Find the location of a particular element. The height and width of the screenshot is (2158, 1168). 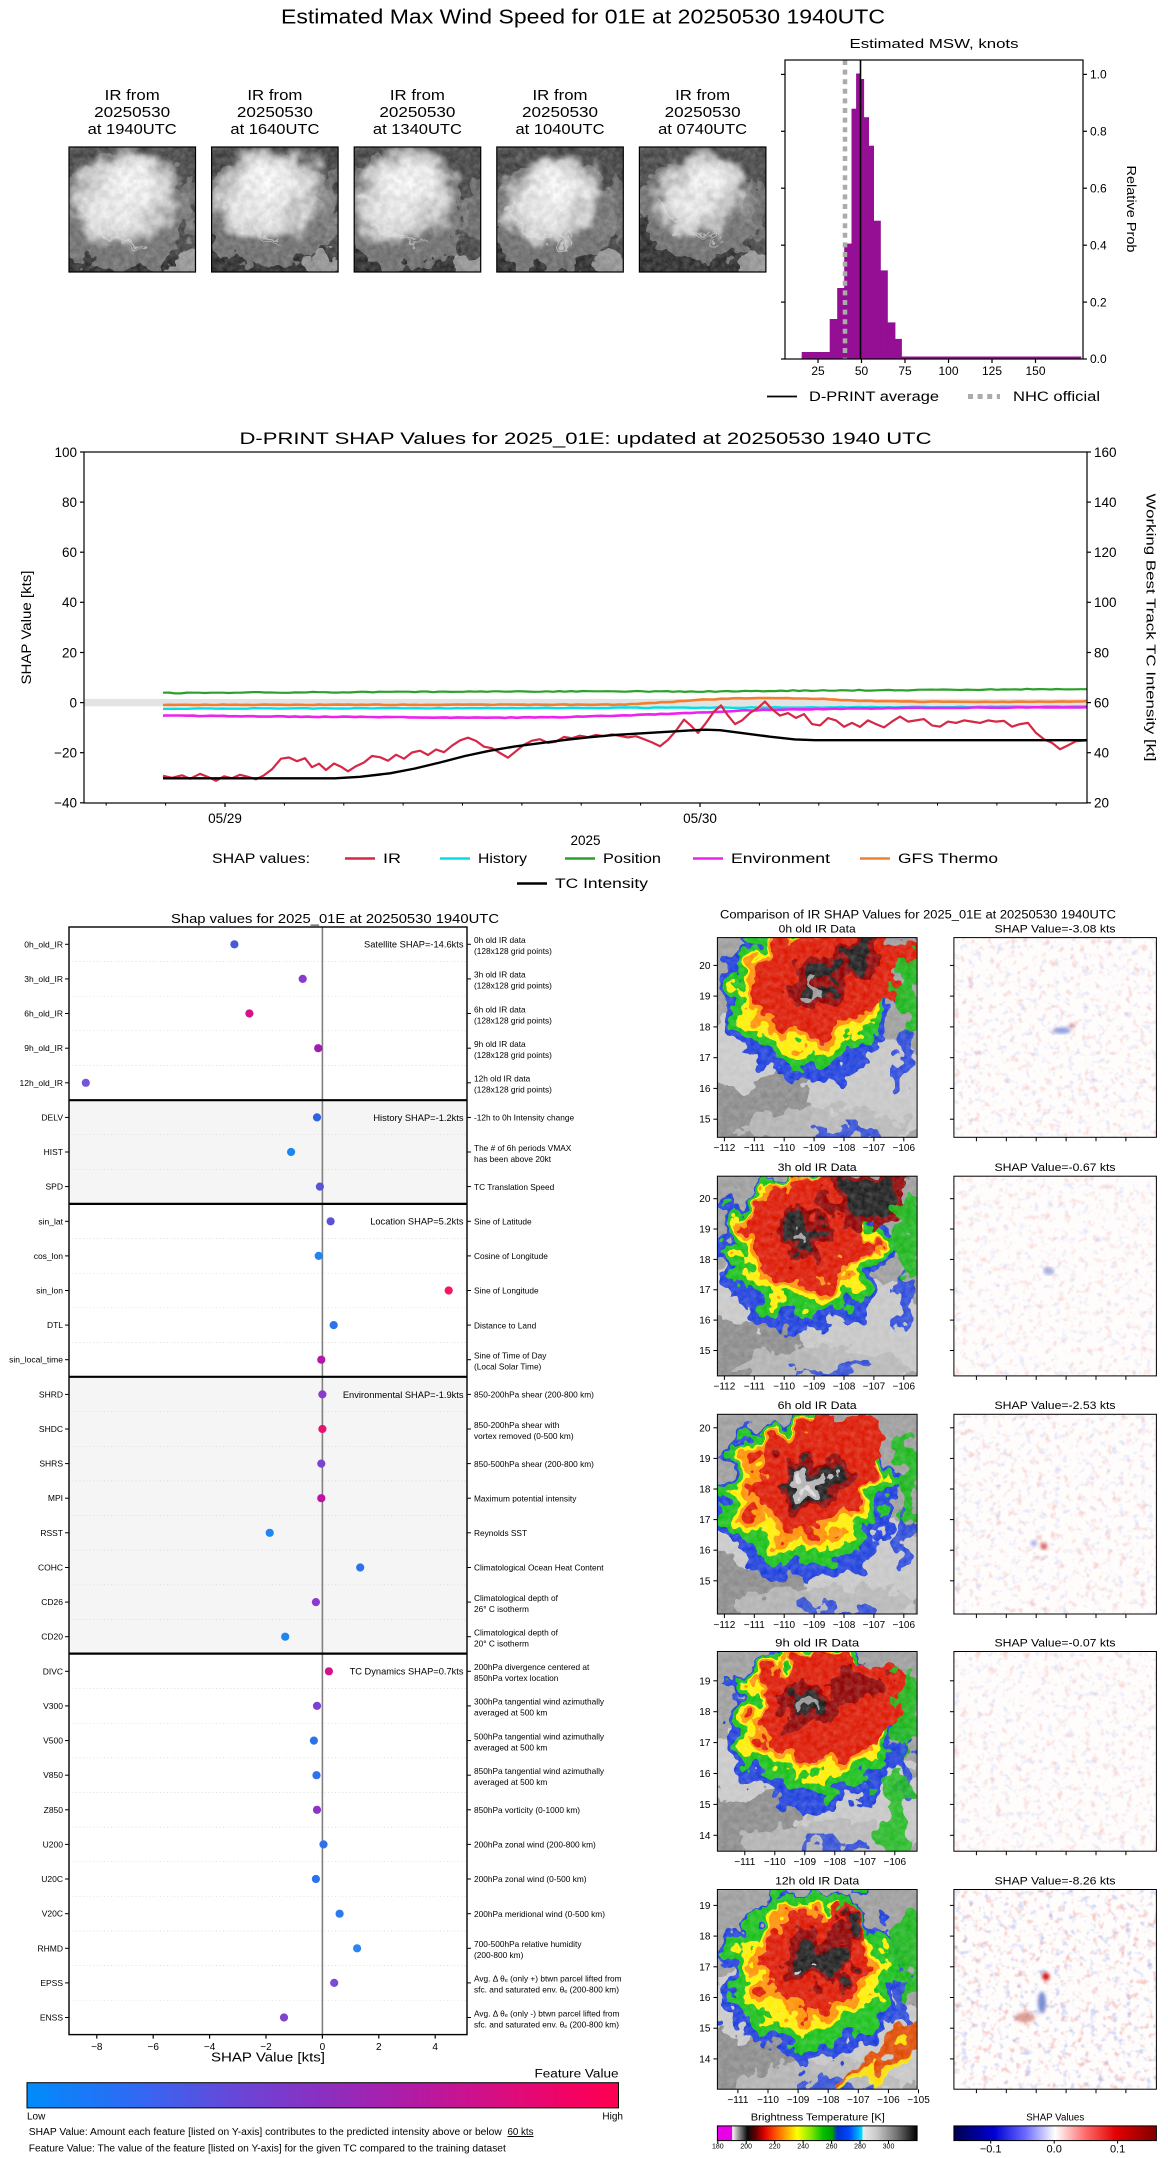

svg-text: −0.1 is located at coordinates (991, 2150).